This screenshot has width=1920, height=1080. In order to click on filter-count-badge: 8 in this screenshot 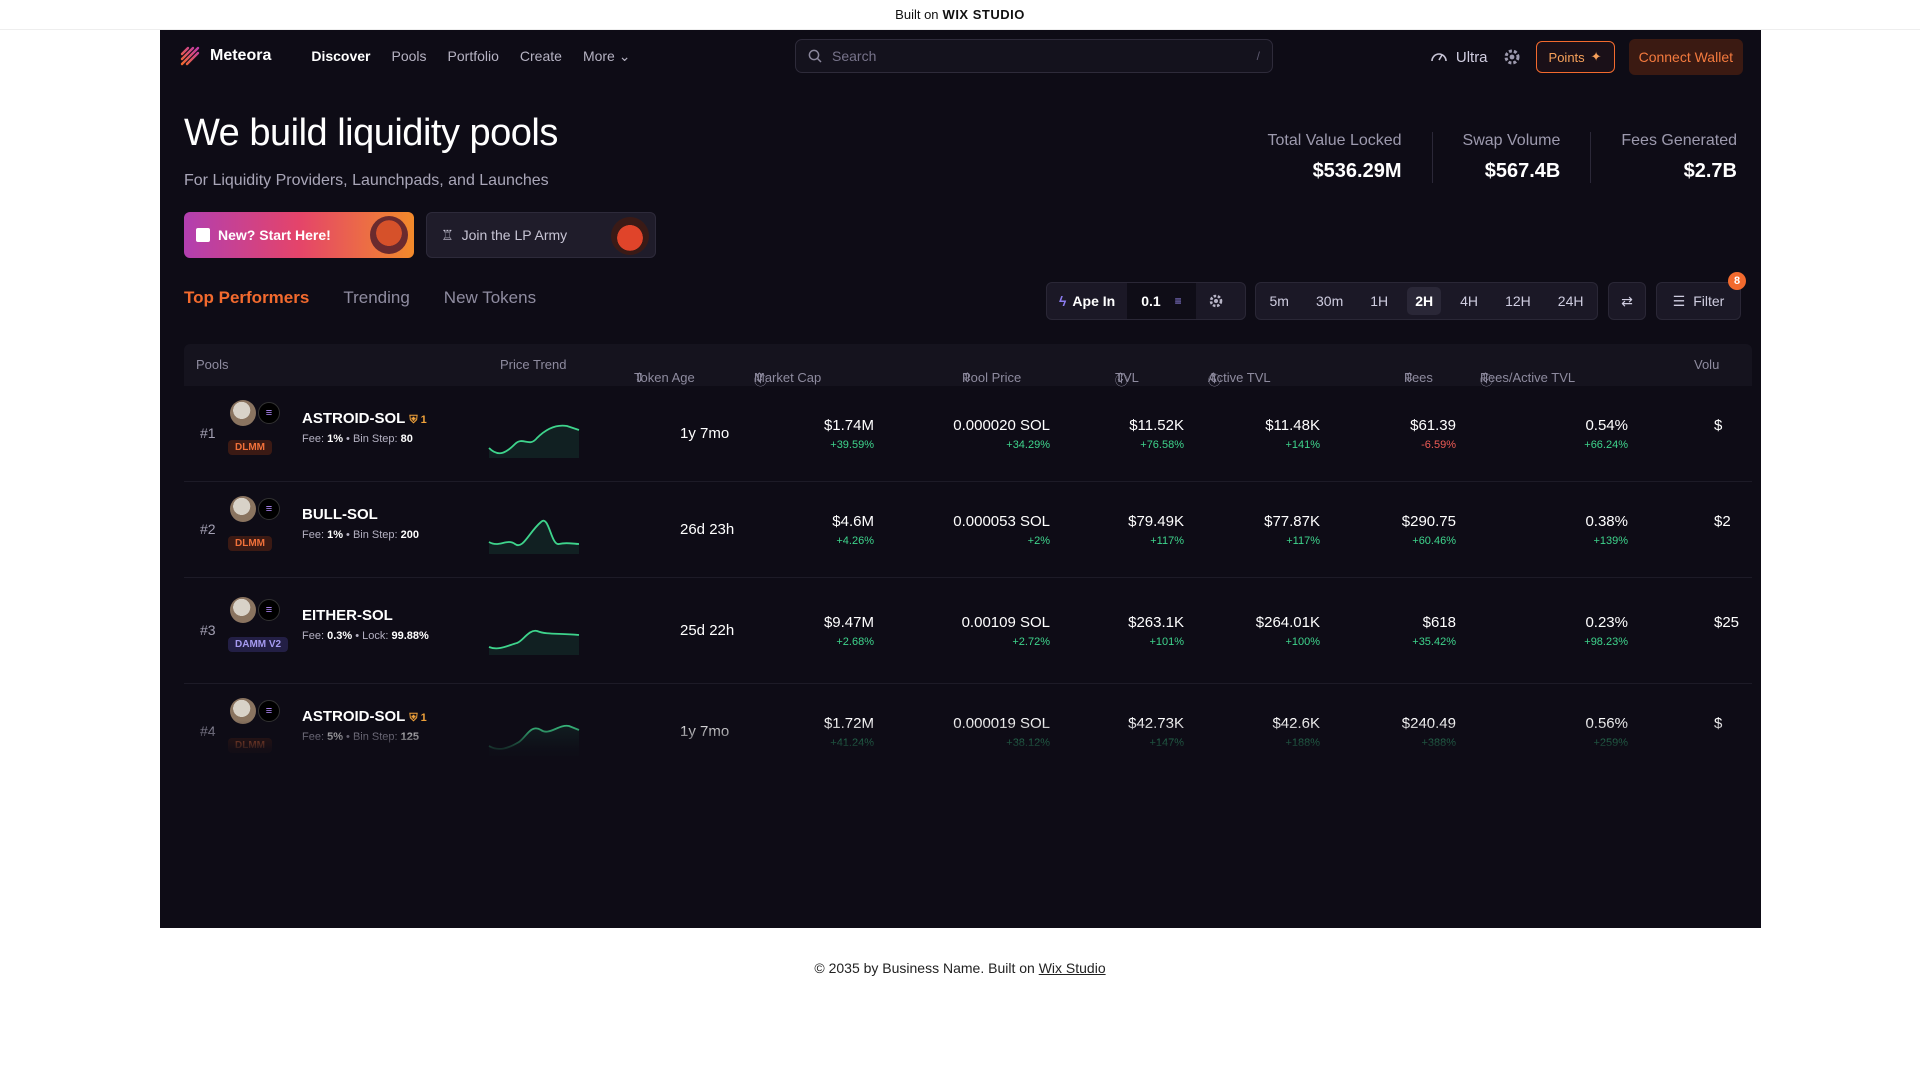, I will do `click(1737, 281)`.